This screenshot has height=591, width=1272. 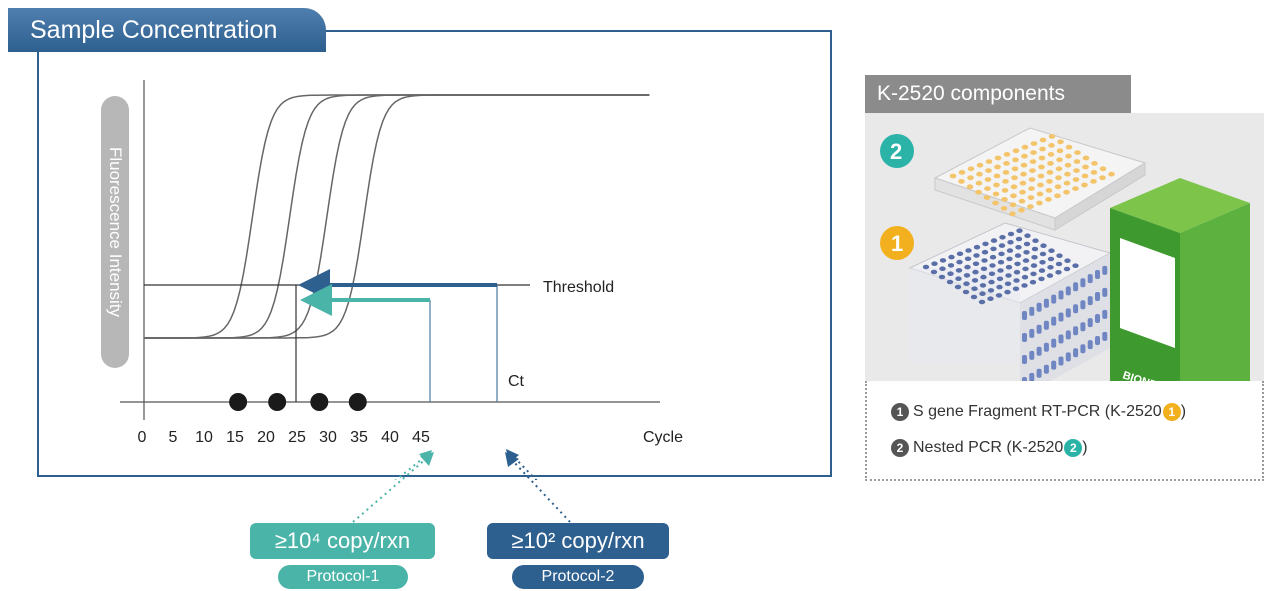 I want to click on protocol-1-pointer, so click(x=411, y=467).